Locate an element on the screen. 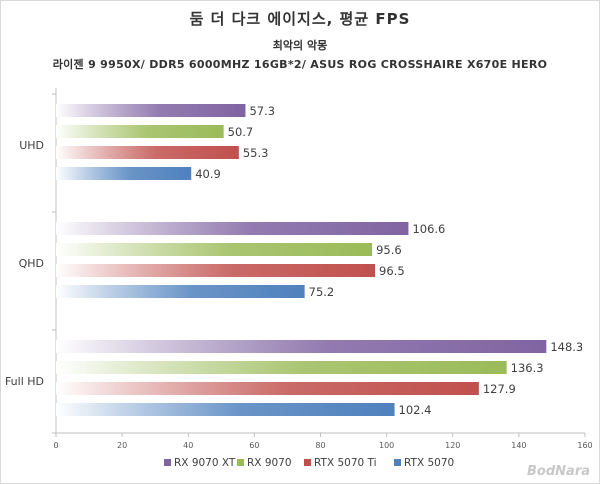  data-label-rx-9070-xt-uhd: 57.3 is located at coordinates (262, 111).